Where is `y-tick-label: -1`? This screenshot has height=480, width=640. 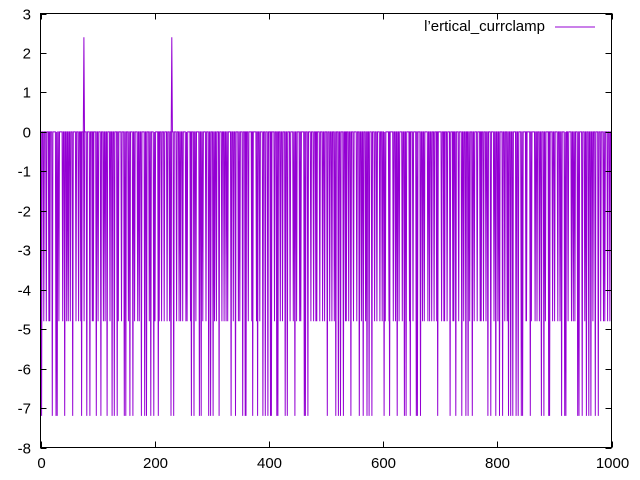
y-tick-label: -1 is located at coordinates (24, 172).